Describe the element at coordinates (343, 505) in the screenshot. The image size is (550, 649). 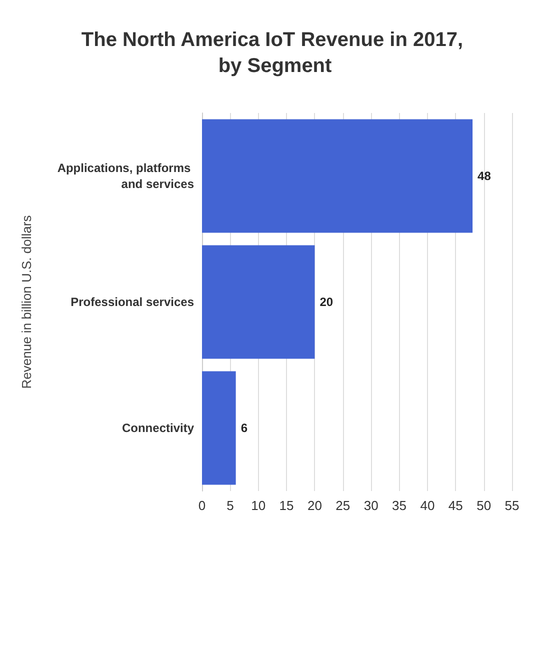
I see `x-tick-label: 25` at that location.